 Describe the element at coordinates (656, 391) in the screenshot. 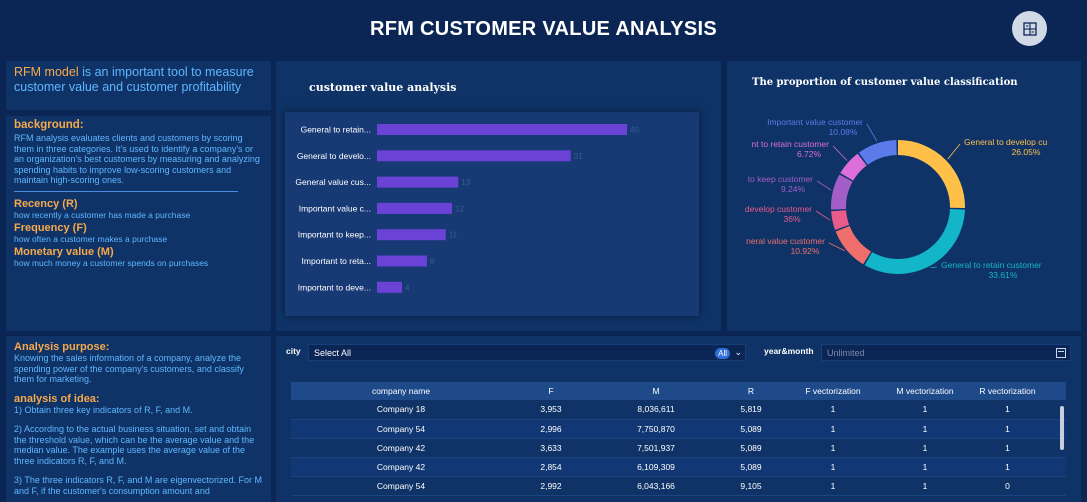

I see `column-header: M` at that location.